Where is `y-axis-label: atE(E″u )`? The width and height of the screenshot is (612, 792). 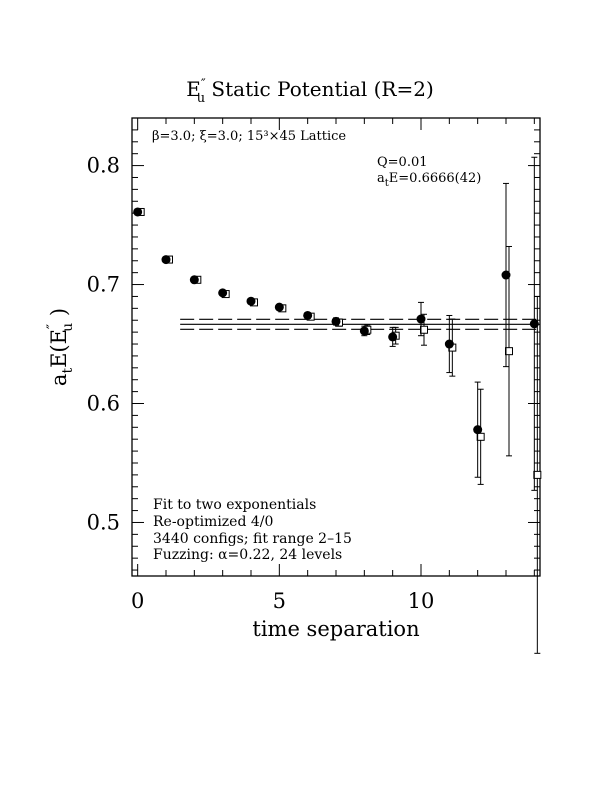 y-axis-label: atE(E″u ) is located at coordinates (60, 347).